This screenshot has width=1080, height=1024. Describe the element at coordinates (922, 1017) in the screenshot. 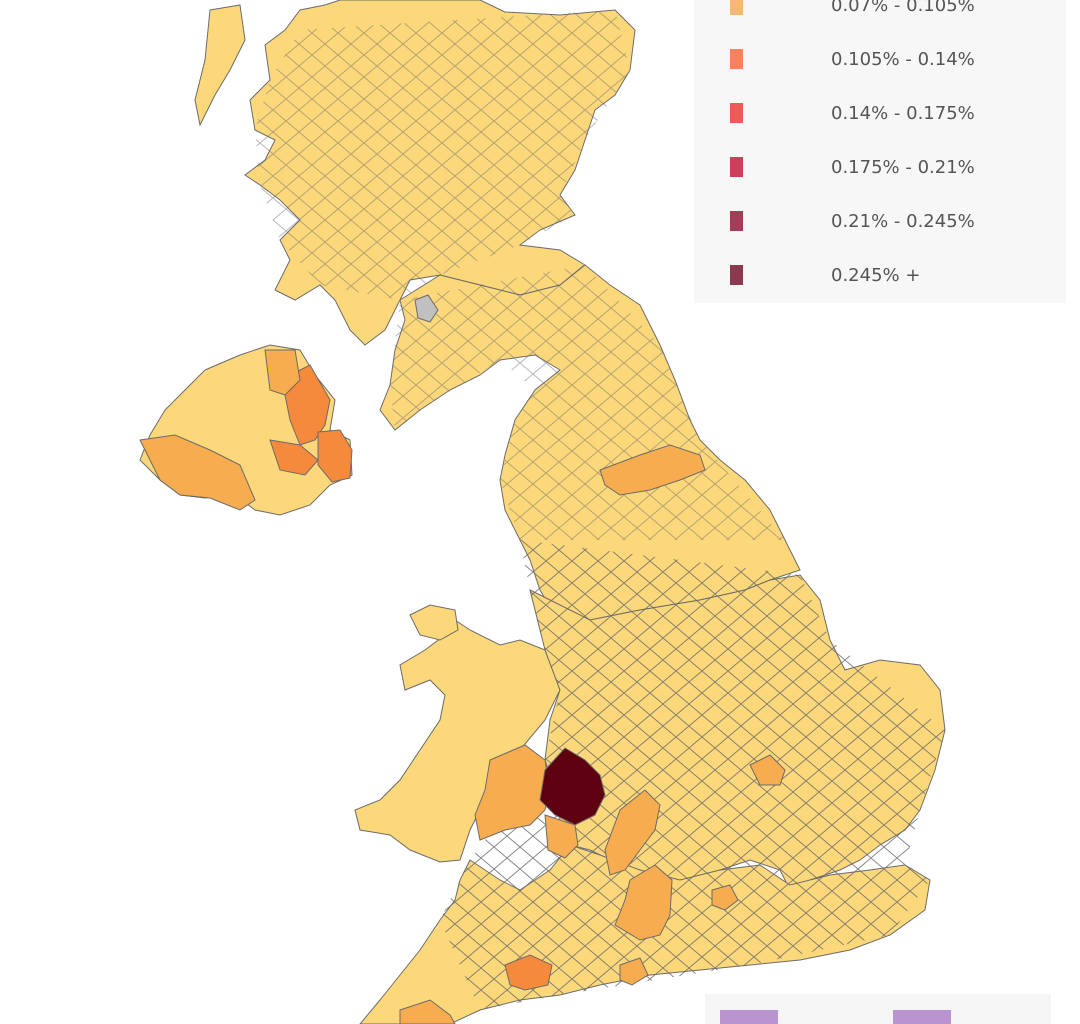

I see `purple-chip-right` at that location.